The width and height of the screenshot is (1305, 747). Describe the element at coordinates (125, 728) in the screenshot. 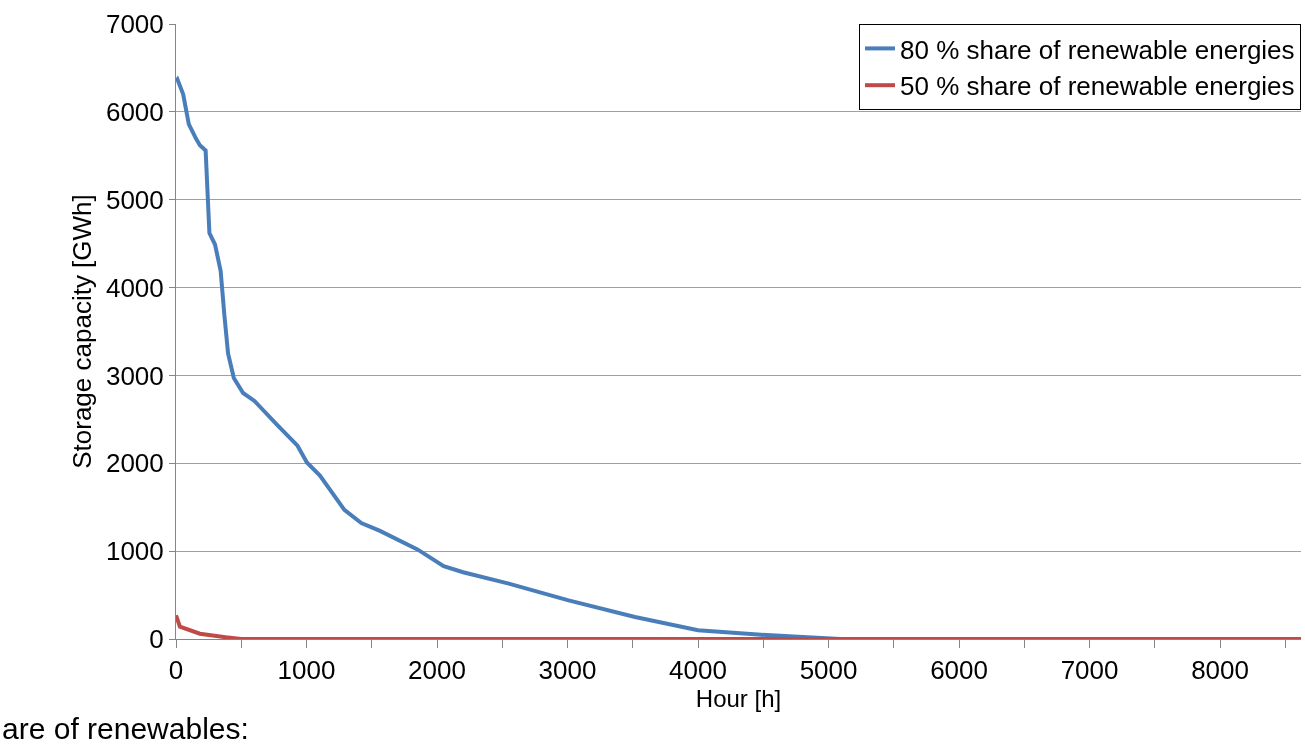

I see `text: are of renewables:` at that location.